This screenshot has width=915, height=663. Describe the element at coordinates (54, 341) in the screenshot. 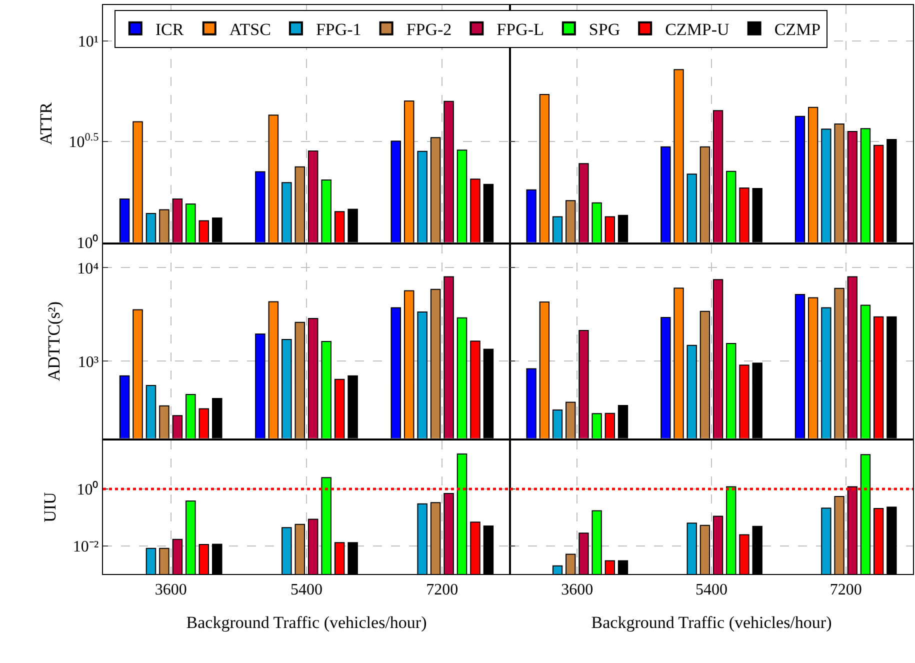

I see `y-axis-title: ADTTC(s²)` at that location.